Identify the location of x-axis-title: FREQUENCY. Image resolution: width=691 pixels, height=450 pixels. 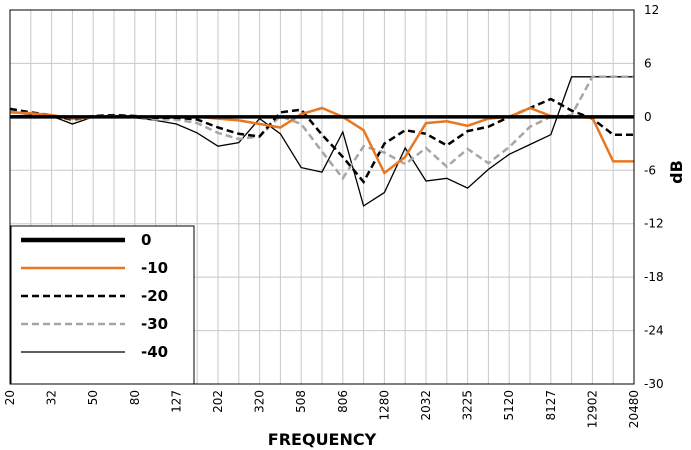
(322, 439).